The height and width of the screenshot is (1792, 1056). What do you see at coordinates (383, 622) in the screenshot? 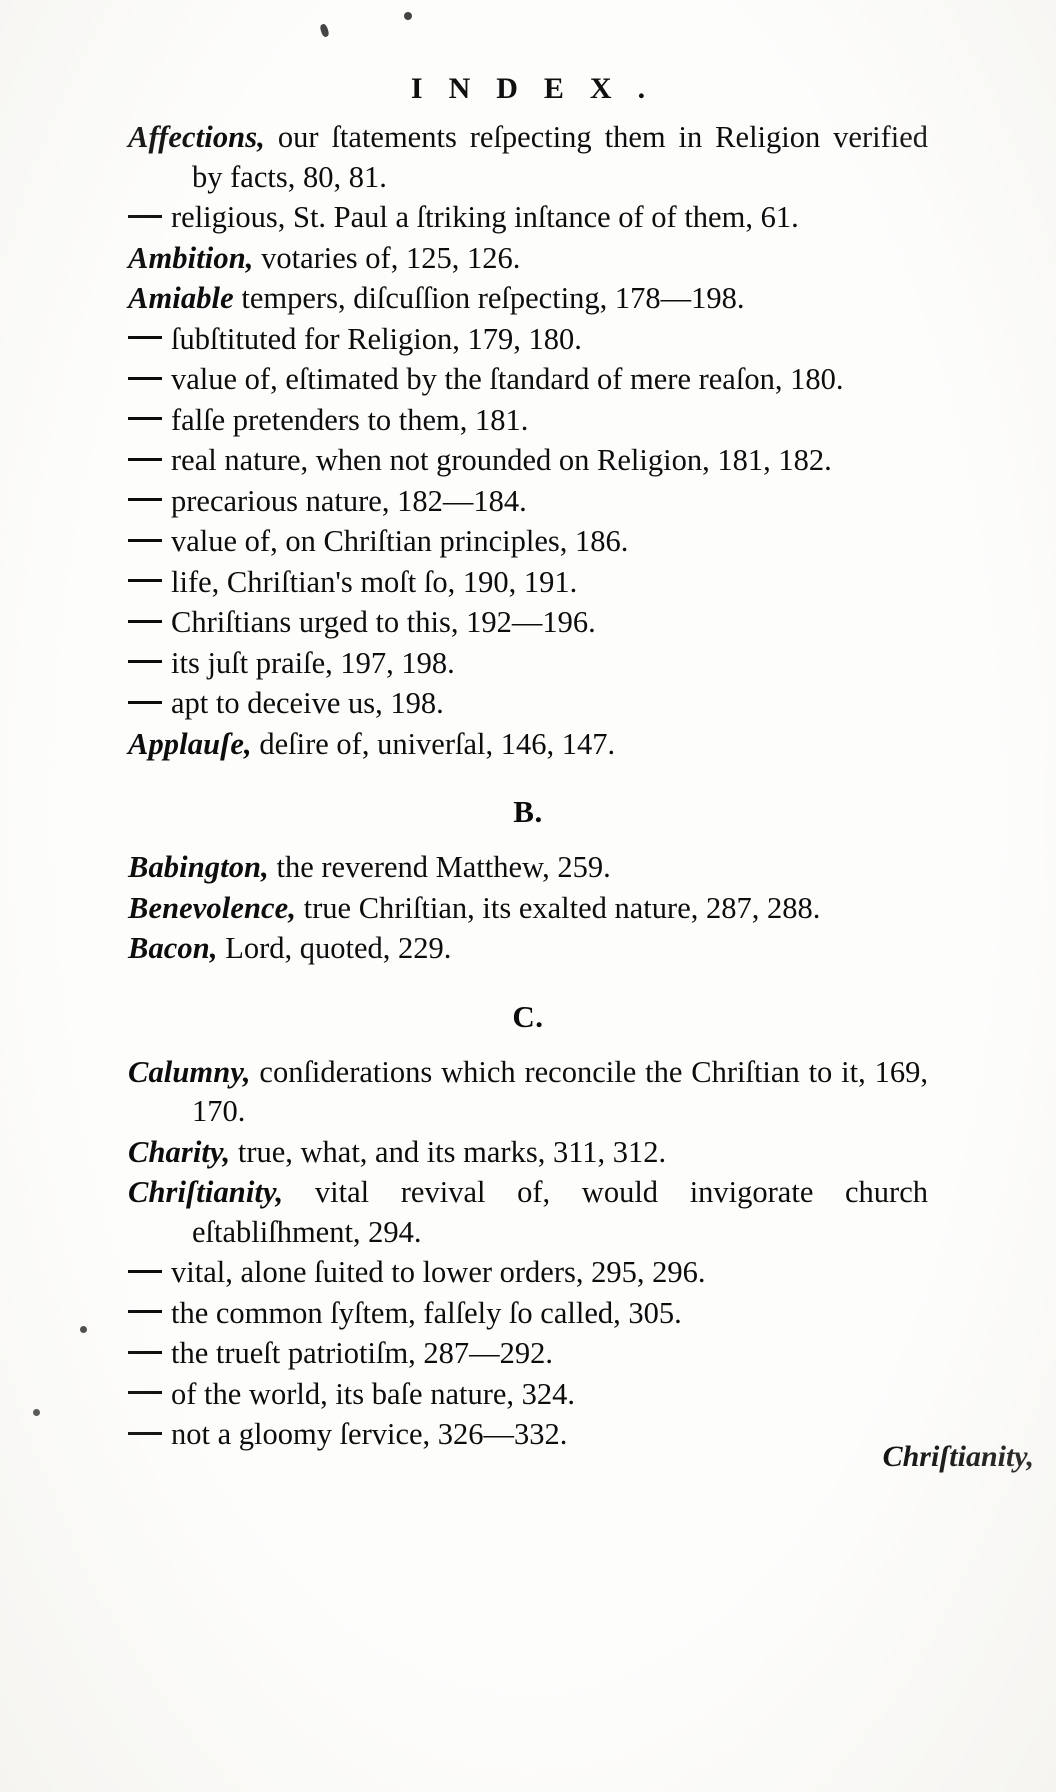
I see `index-entry-text: Chriſtians urged to this, 192—196.` at bounding box center [383, 622].